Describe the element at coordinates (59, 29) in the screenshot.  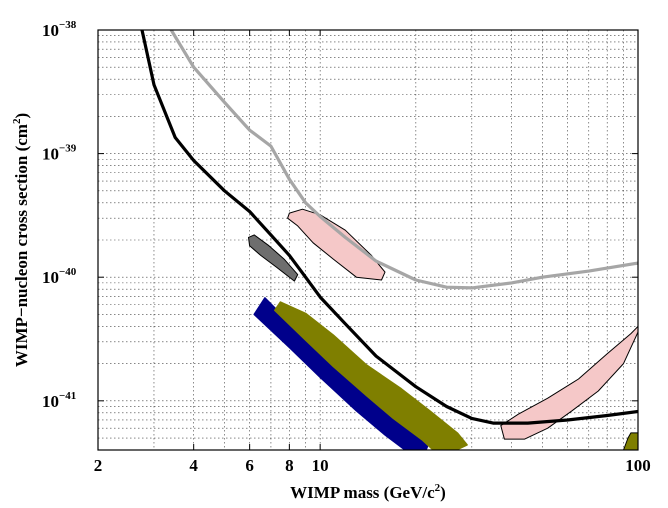
I see `y-tick-label: 10−38` at that location.